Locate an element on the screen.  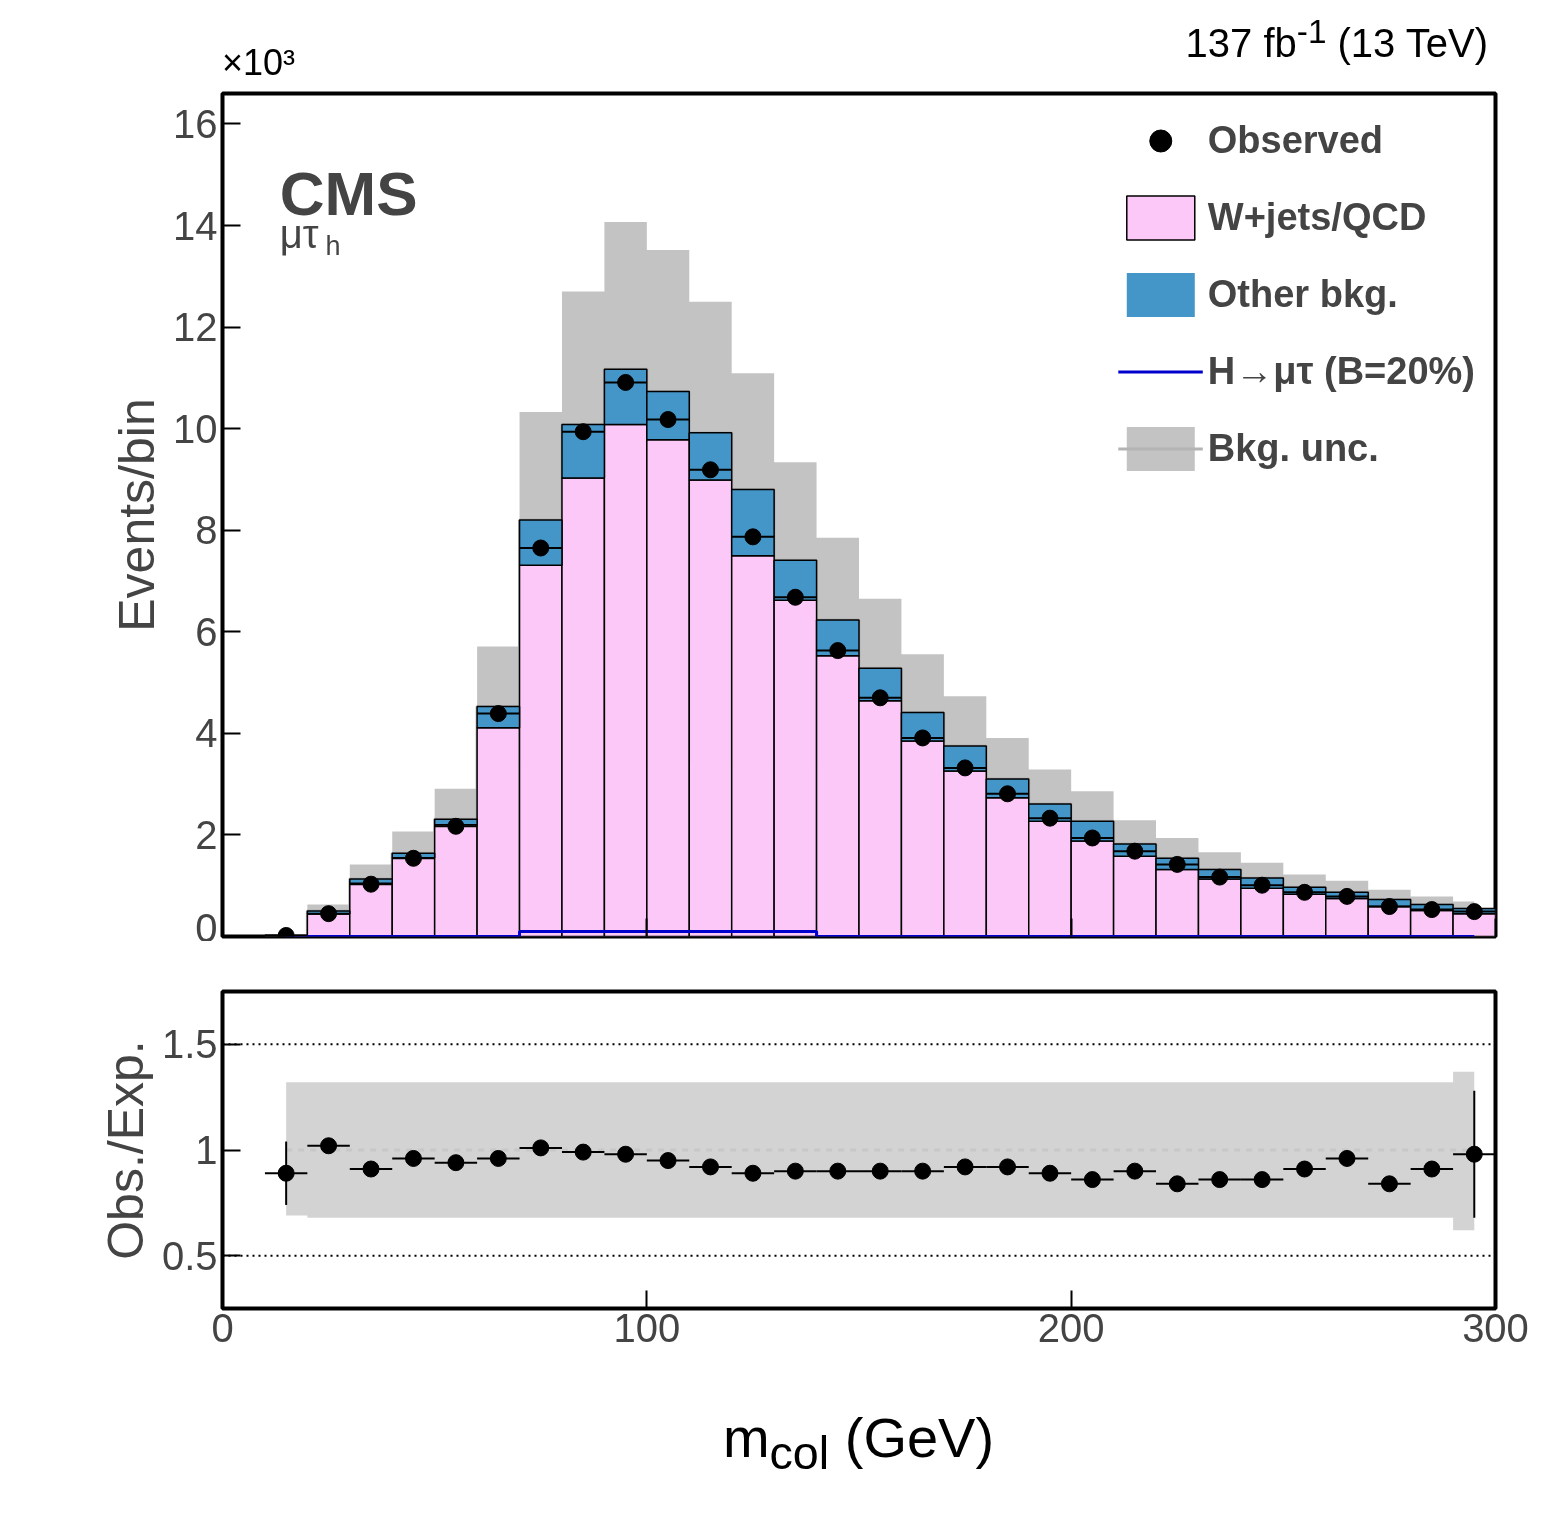
legend-label: W+jets/QCD is located at coordinates (1317, 217).